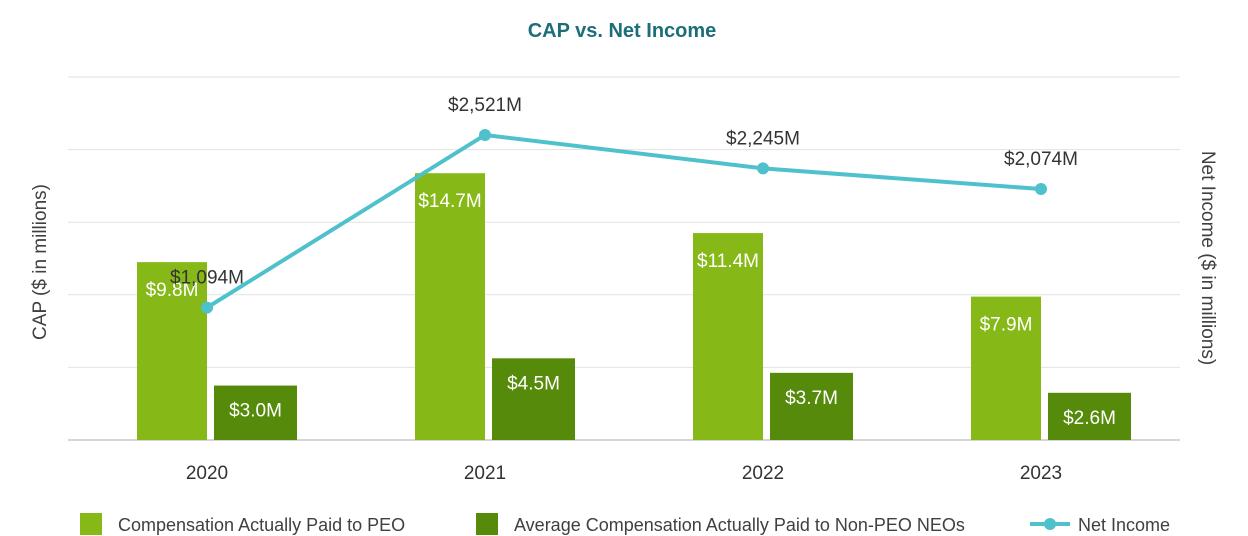 The image size is (1248, 536). What do you see at coordinates (763, 473) in the screenshot?
I see `x-tick-label: 2022` at bounding box center [763, 473].